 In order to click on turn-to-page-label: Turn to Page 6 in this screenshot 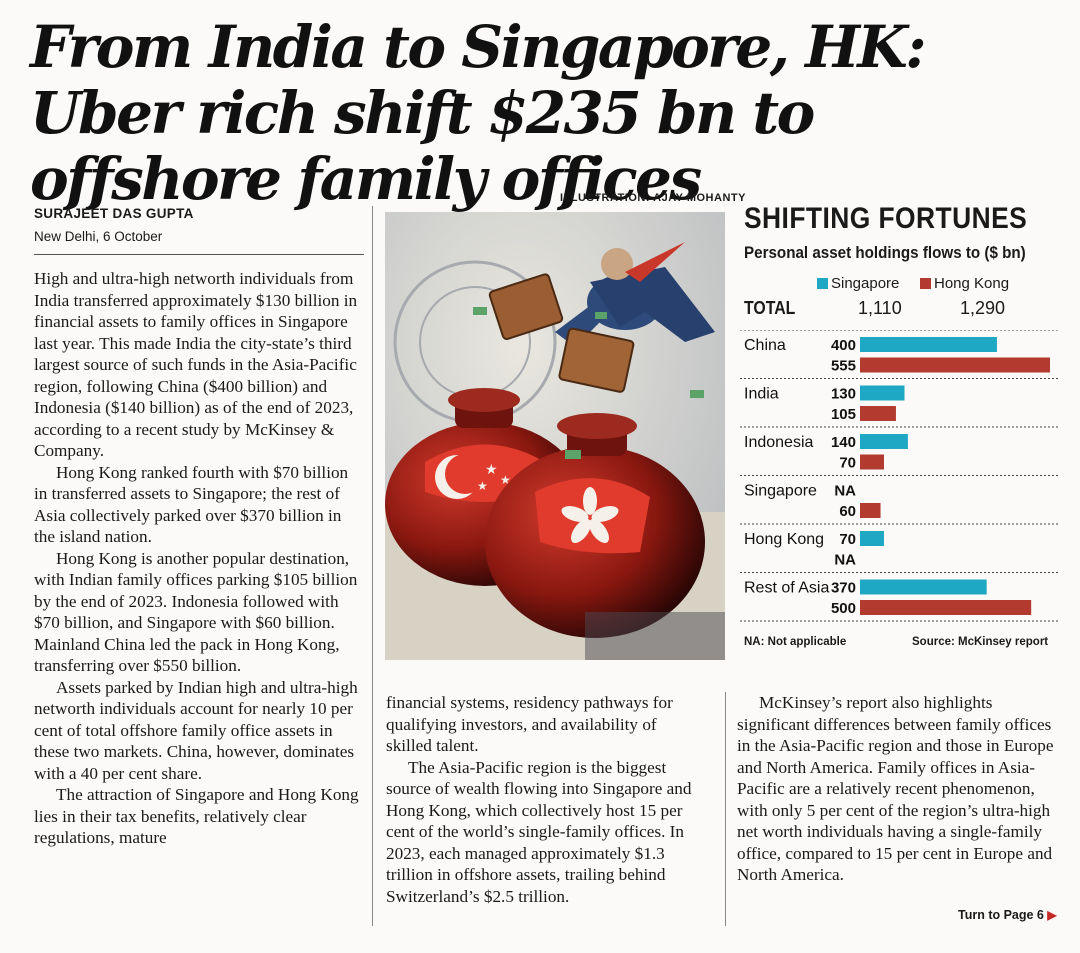, I will do `click(1001, 915)`.